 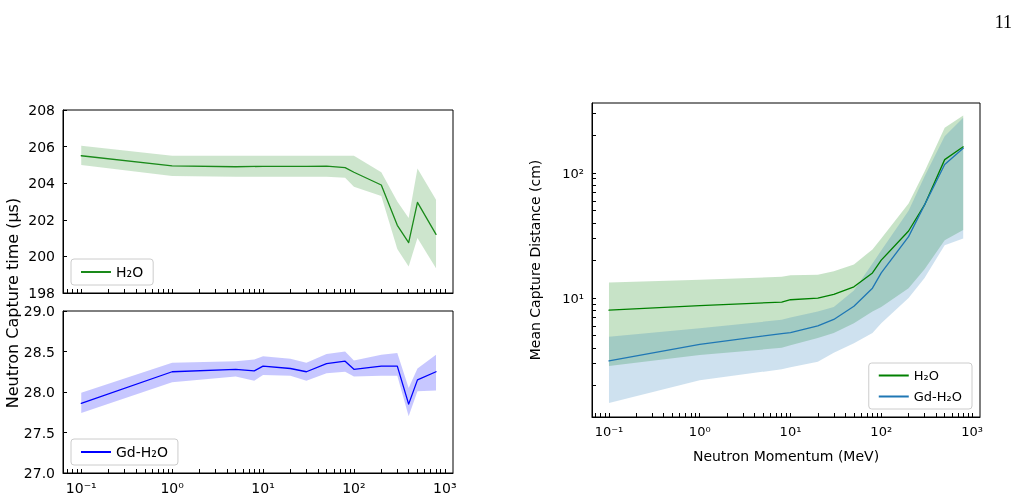 What do you see at coordinates (39, 311) in the screenshot?
I see `y-tick-label: 29.0` at bounding box center [39, 311].